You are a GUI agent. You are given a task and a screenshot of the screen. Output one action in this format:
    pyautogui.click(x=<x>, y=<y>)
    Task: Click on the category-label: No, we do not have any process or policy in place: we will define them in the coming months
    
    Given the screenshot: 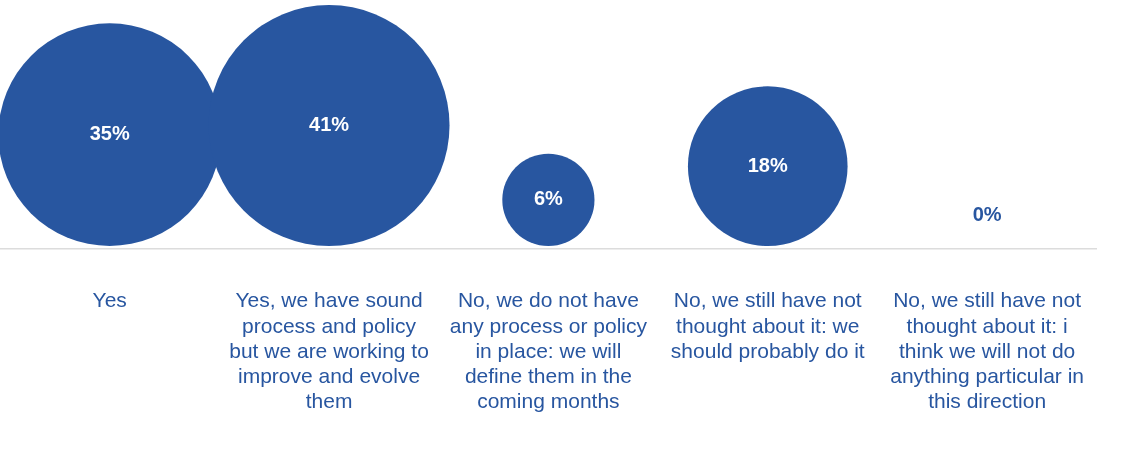 What is the action you would take?
    pyautogui.click(x=548, y=350)
    